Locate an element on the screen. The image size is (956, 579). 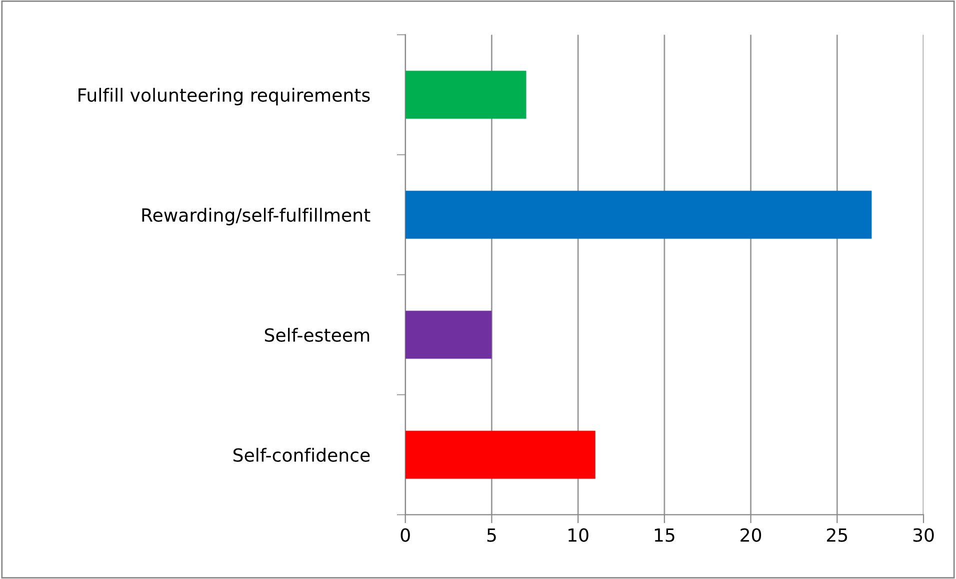
x-tick-label: 5 is located at coordinates (491, 535).